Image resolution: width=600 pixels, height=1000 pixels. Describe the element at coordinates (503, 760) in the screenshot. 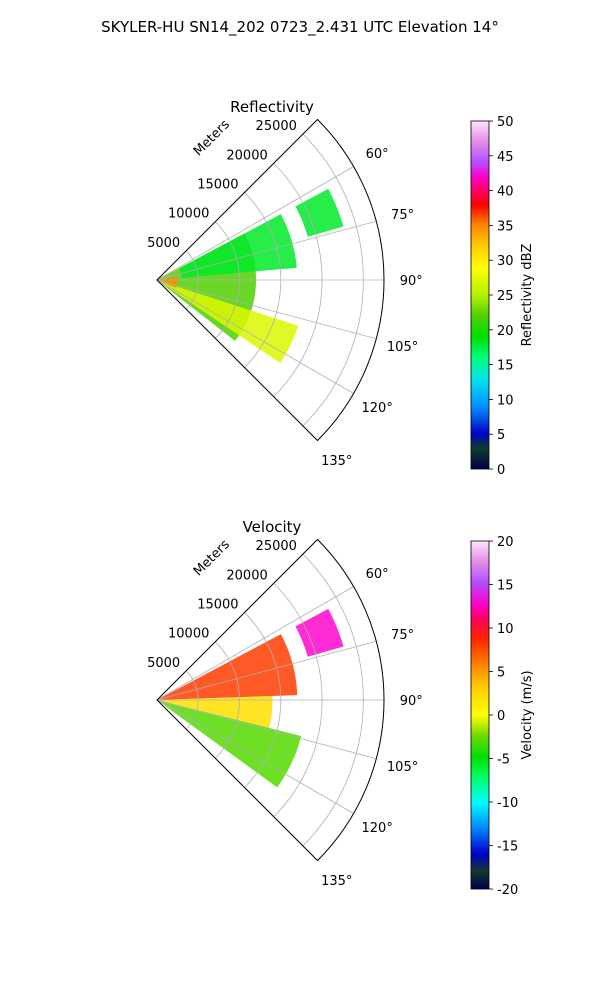

I see `colorbar-tick-label: -5` at that location.